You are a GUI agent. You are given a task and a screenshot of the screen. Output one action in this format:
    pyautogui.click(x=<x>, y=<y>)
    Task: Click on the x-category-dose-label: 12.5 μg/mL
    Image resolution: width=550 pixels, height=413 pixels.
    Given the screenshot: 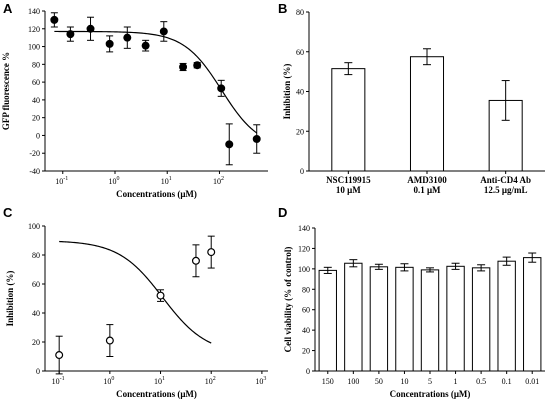 What is the action you would take?
    pyautogui.click(x=506, y=190)
    